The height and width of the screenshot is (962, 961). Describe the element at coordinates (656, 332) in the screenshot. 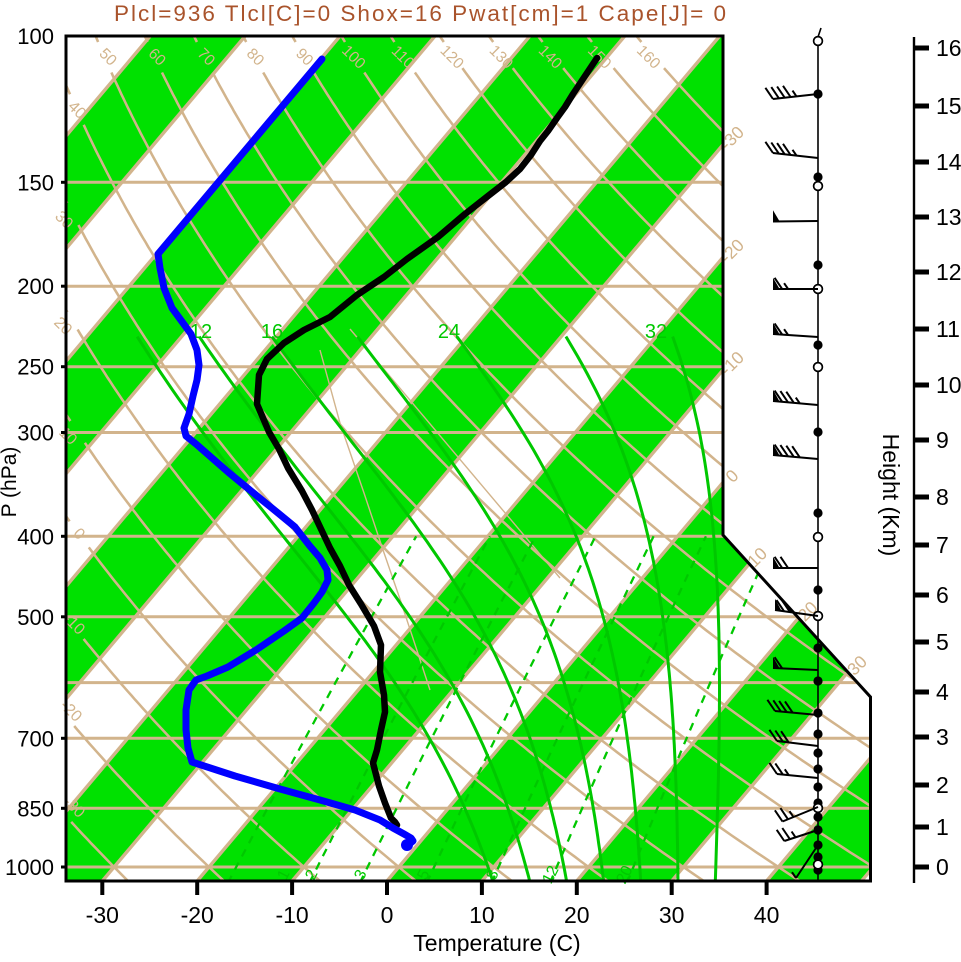

I see `svg-text: 32` at that location.